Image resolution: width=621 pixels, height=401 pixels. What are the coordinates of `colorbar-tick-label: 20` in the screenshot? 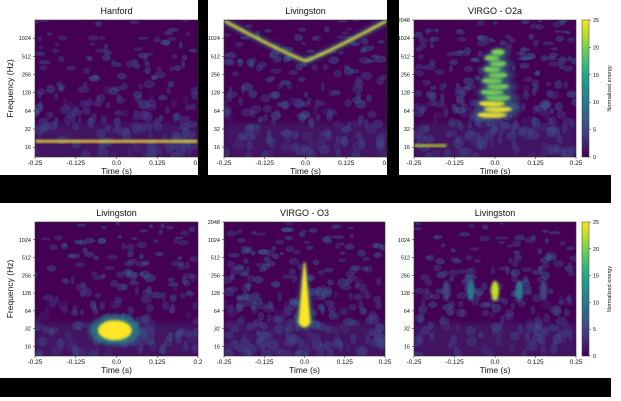 It's located at (596, 250).